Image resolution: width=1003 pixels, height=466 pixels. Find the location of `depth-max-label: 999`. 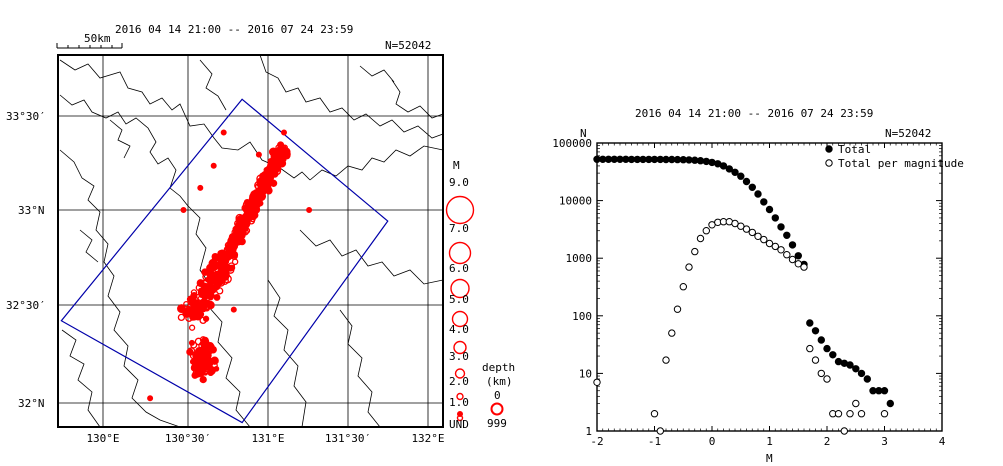

depth-max-label: 999 is located at coordinates (497, 423).